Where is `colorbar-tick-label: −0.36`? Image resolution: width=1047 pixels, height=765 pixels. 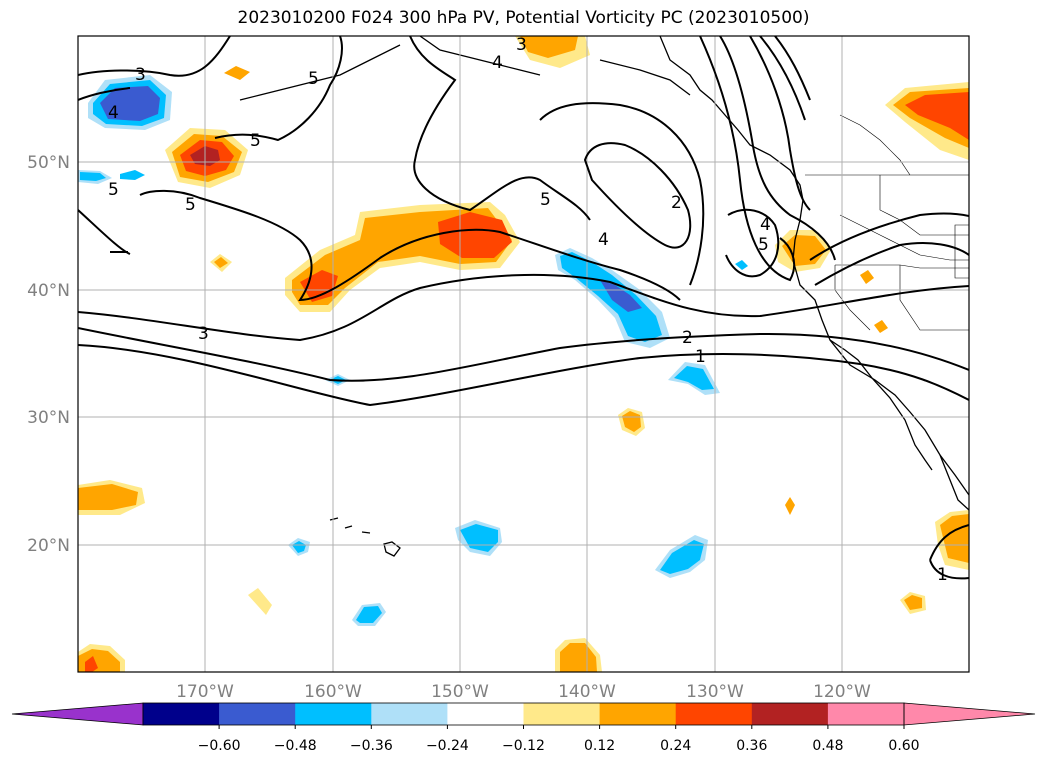 colorbar-tick-label: −0.36 is located at coordinates (371, 746).